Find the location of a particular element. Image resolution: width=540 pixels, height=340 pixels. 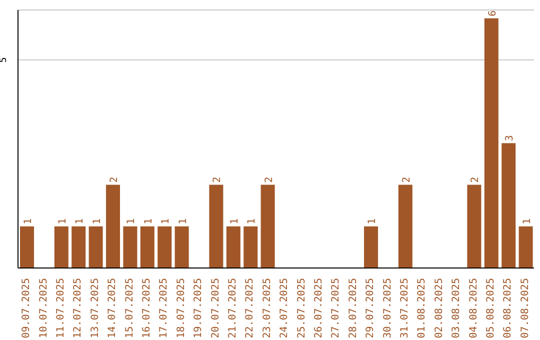

x-tick-label: 03.08.2025 is located at coordinates (456, 308).